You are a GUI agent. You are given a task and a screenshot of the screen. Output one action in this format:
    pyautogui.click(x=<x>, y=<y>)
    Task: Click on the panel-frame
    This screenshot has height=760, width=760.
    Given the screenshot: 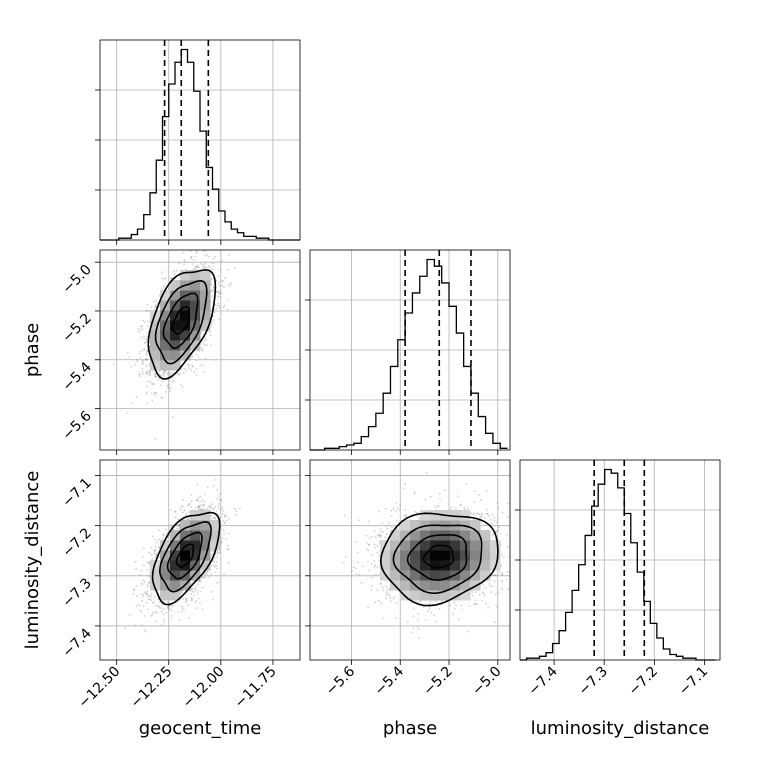 What is the action you would take?
    pyautogui.click(x=200, y=350)
    